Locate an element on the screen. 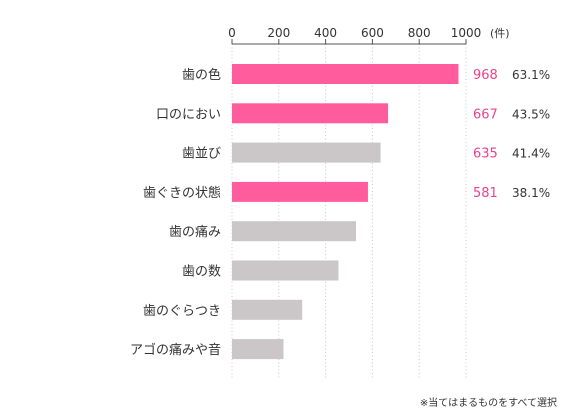 The image size is (571, 409). x-axis: 0 200 400 600 800 1000 (件) is located at coordinates (369, 35).